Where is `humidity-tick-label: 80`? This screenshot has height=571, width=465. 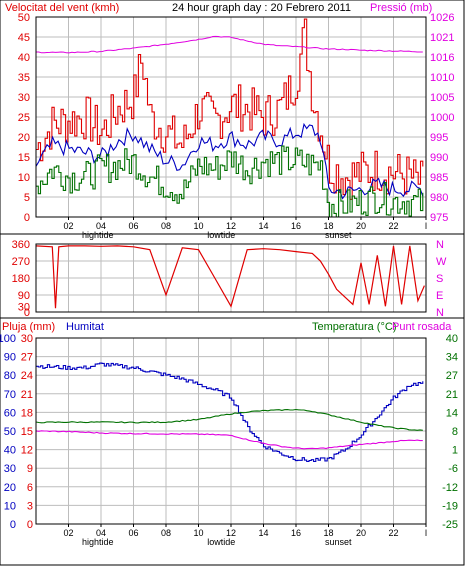
humidity-tick-label: 80 is located at coordinates (10, 376).